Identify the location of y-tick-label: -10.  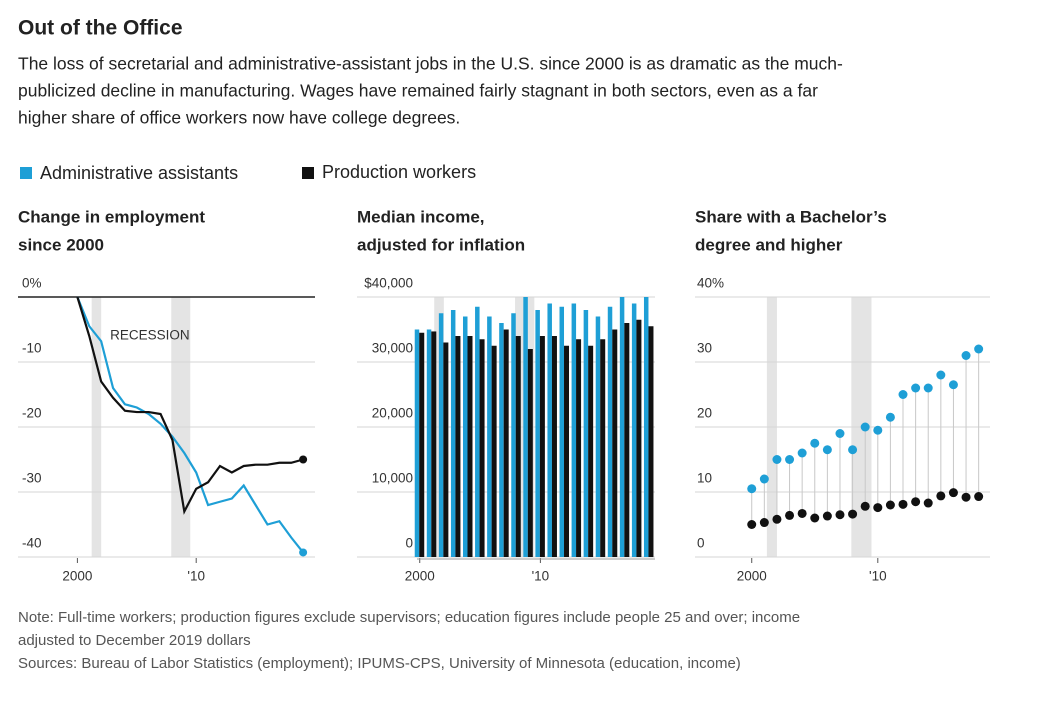
(32, 348).